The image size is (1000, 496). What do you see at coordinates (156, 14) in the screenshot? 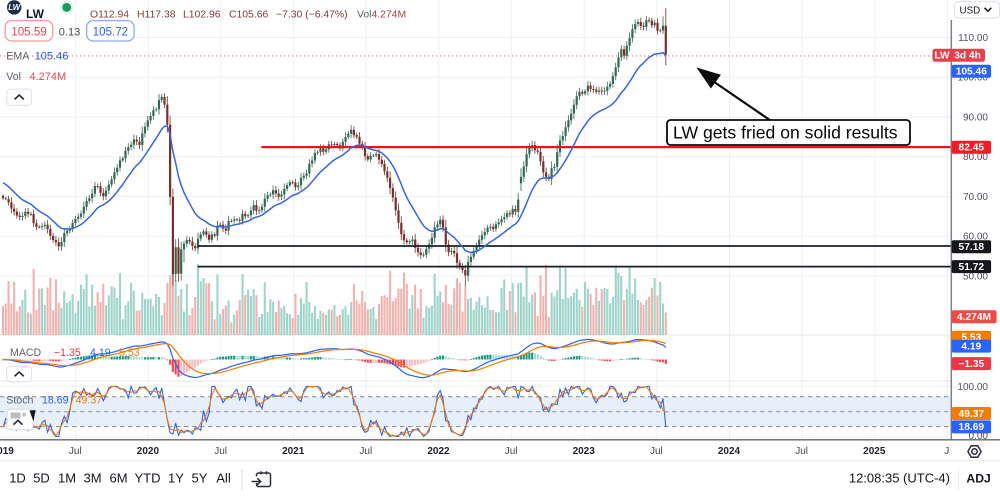
I see `svg-text: H117.38` at bounding box center [156, 14].